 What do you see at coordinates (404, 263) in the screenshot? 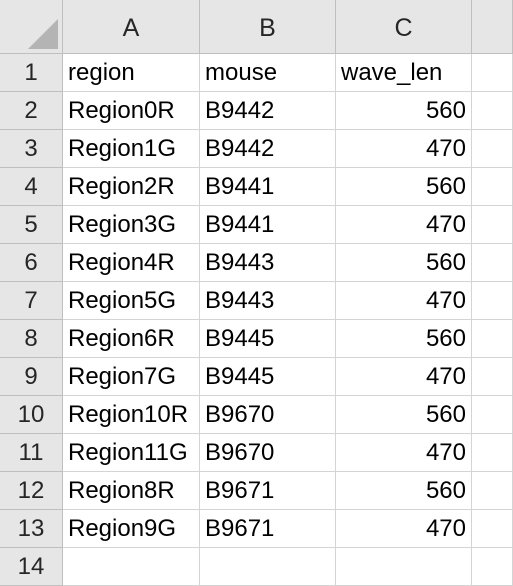
I see `cell-c6: 560` at bounding box center [404, 263].